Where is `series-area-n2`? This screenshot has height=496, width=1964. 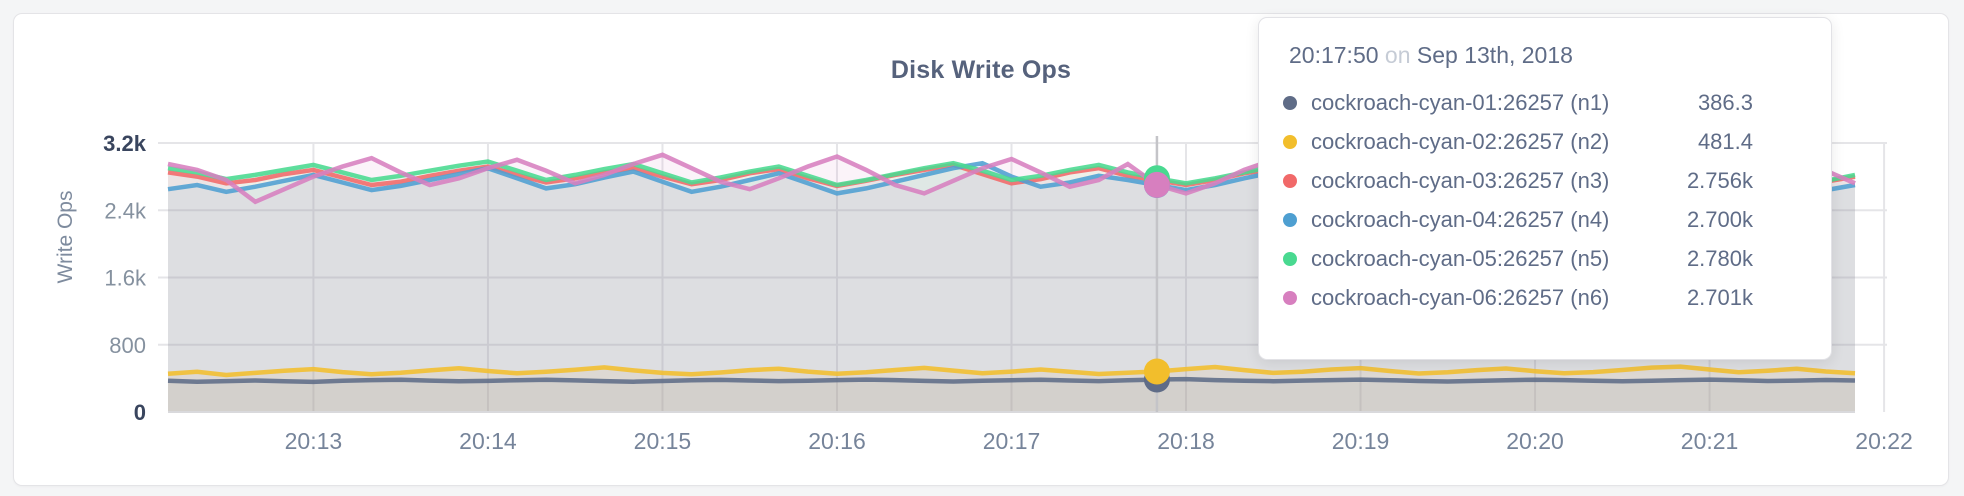 series-area-n2 is located at coordinates (1011, 389).